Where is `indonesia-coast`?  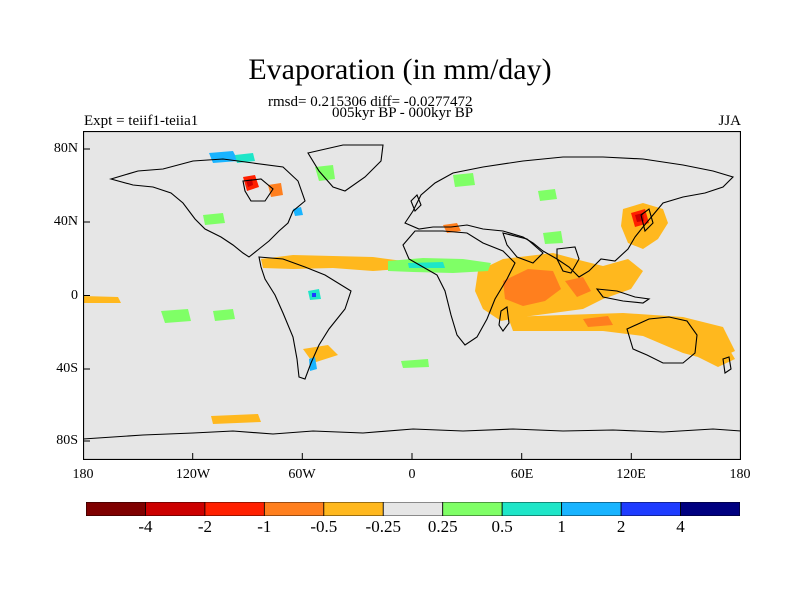
indonesia-coast is located at coordinates (623, 296).